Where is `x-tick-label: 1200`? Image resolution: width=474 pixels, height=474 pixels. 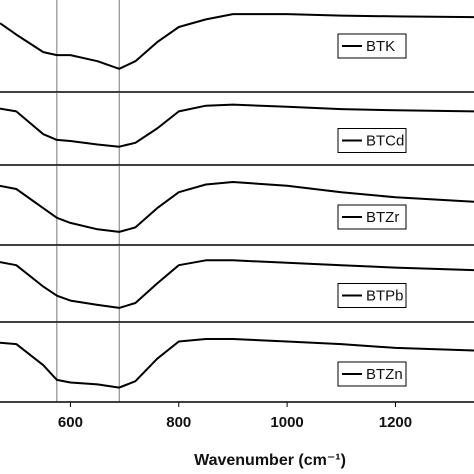 x-tick-label: 1200 is located at coordinates (395, 422).